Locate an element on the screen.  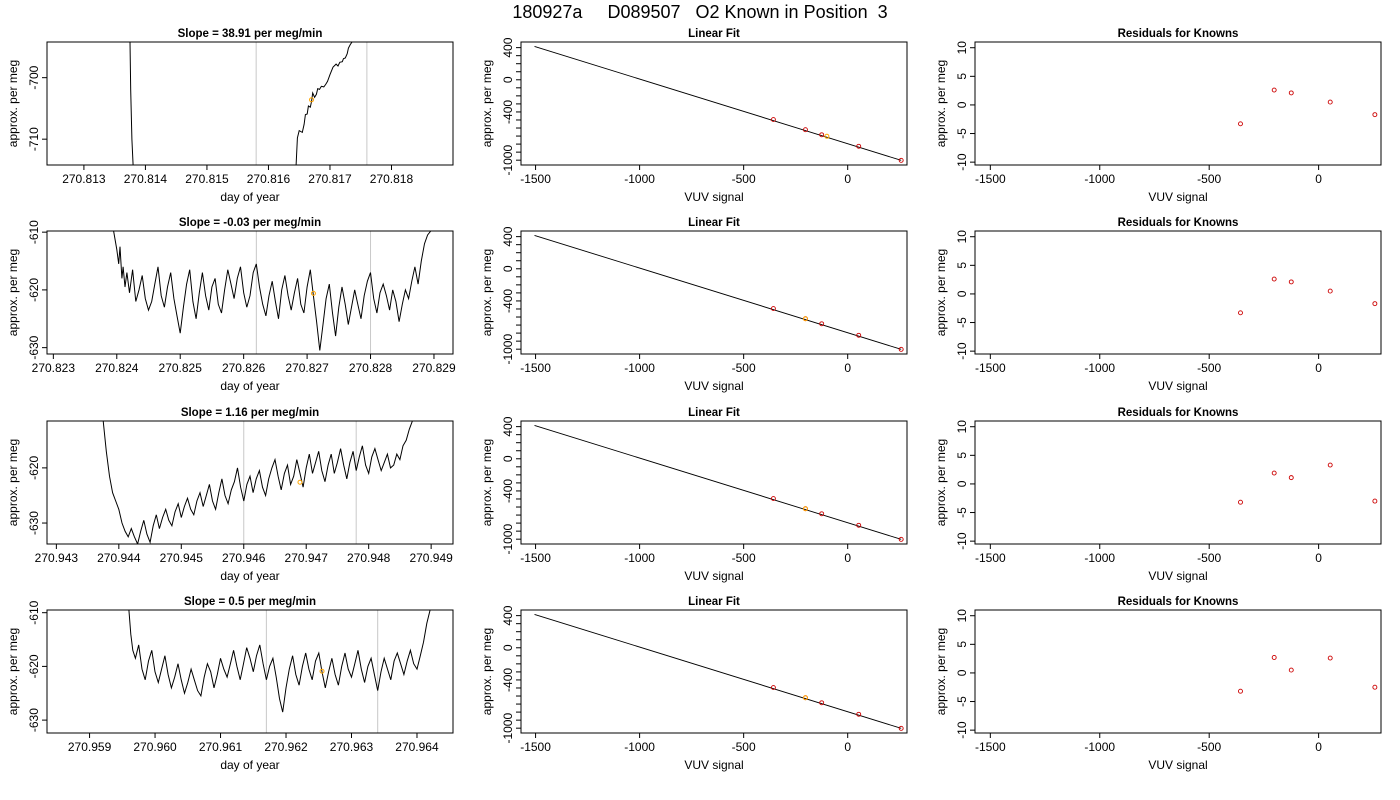
chart-title: Slope = 0.5 per meg/min is located at coordinates (250, 602).